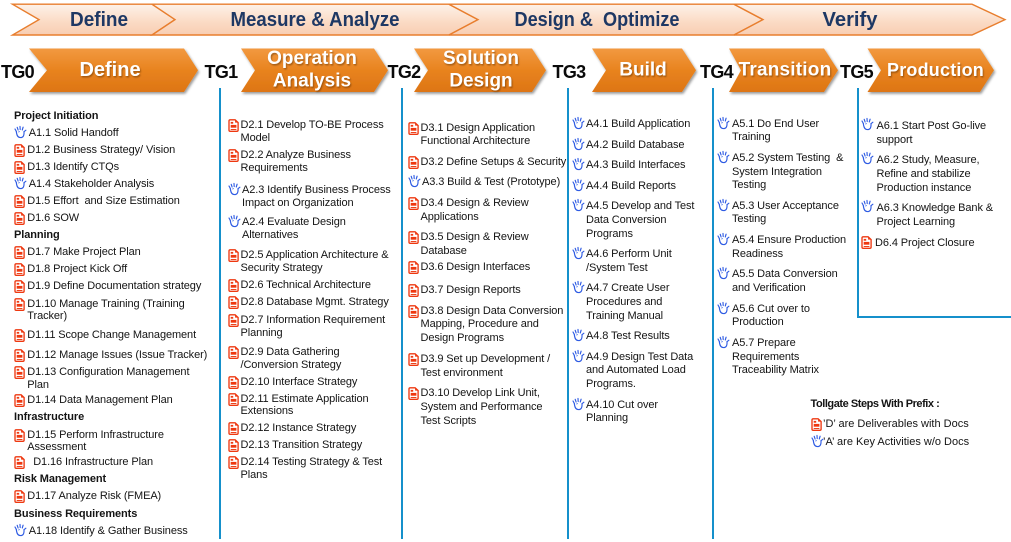  I want to click on svg-text: Production, so click(935, 70).